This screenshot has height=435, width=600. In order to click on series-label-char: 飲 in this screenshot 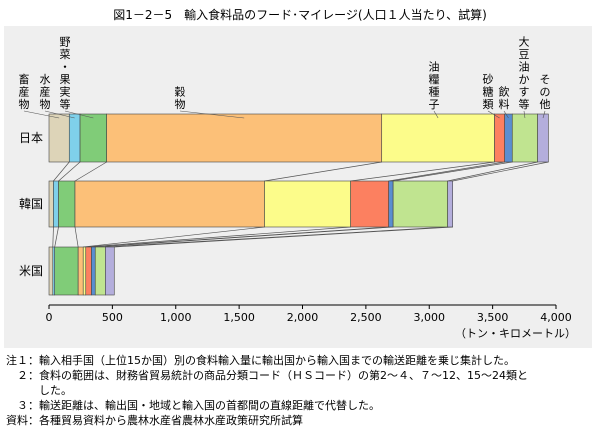, I will do `click(504, 92)`.